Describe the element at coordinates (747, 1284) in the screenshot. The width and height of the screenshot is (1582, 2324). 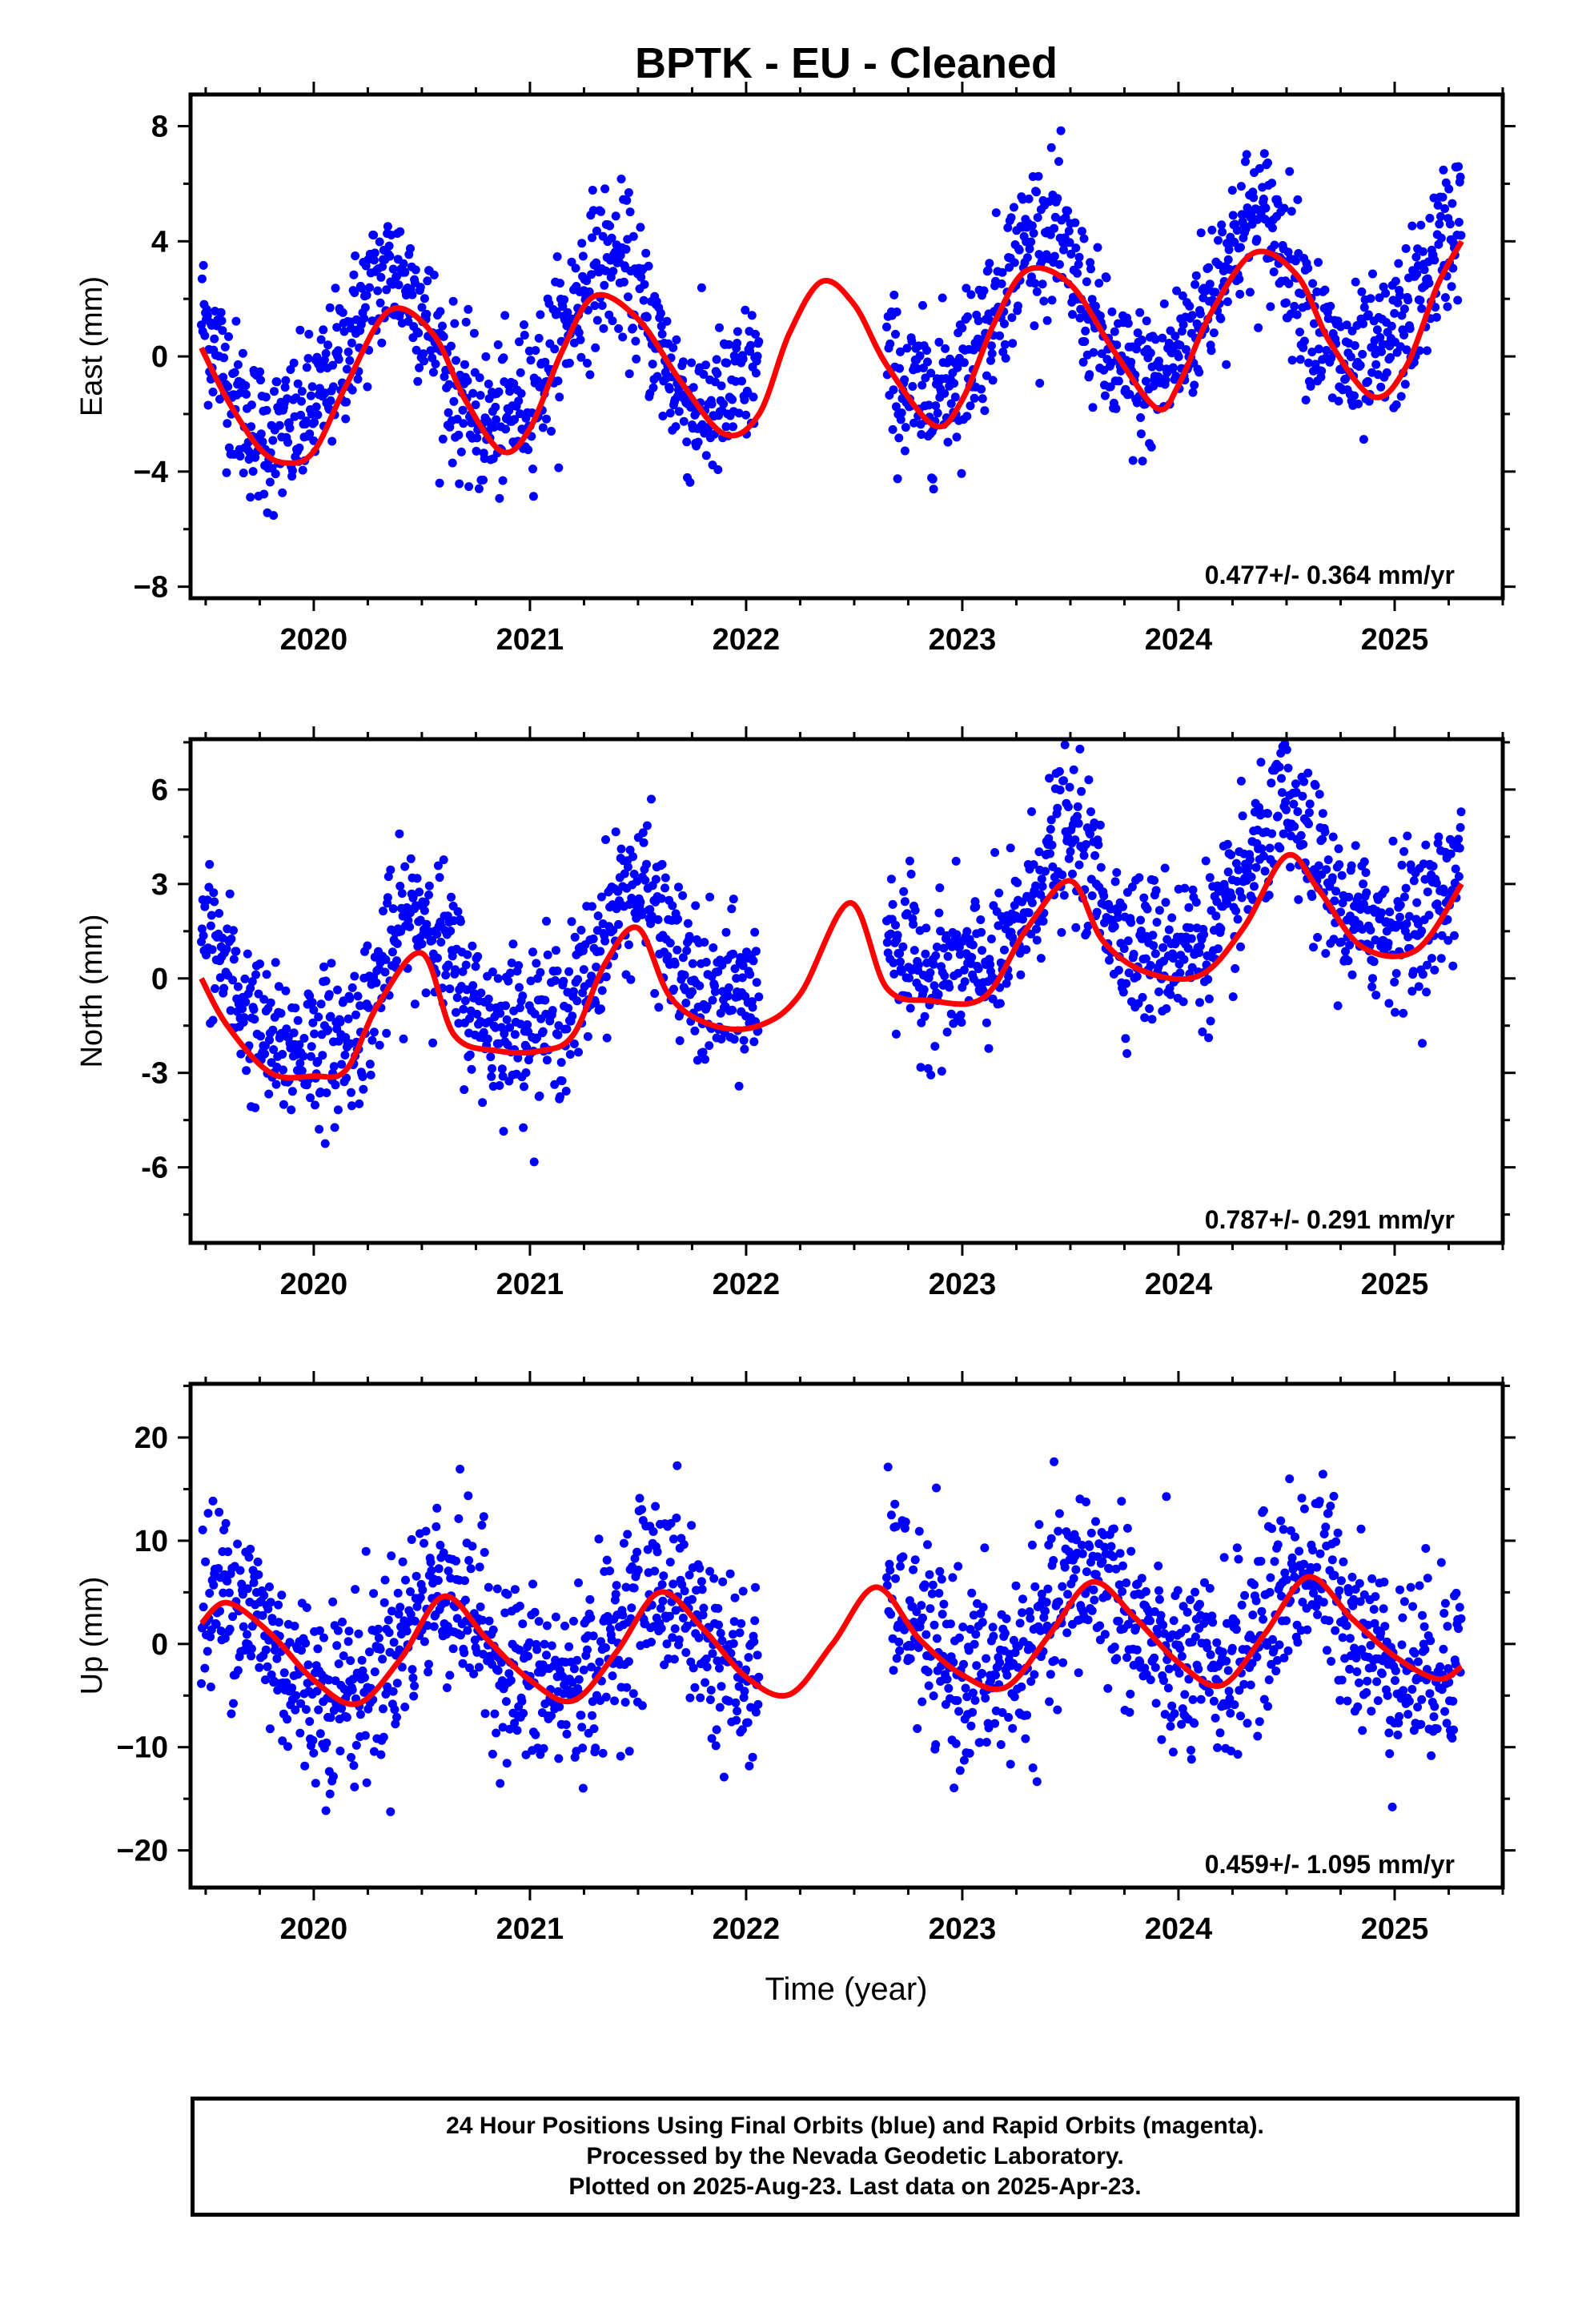
I see `x-tick-label: 2022` at that location.